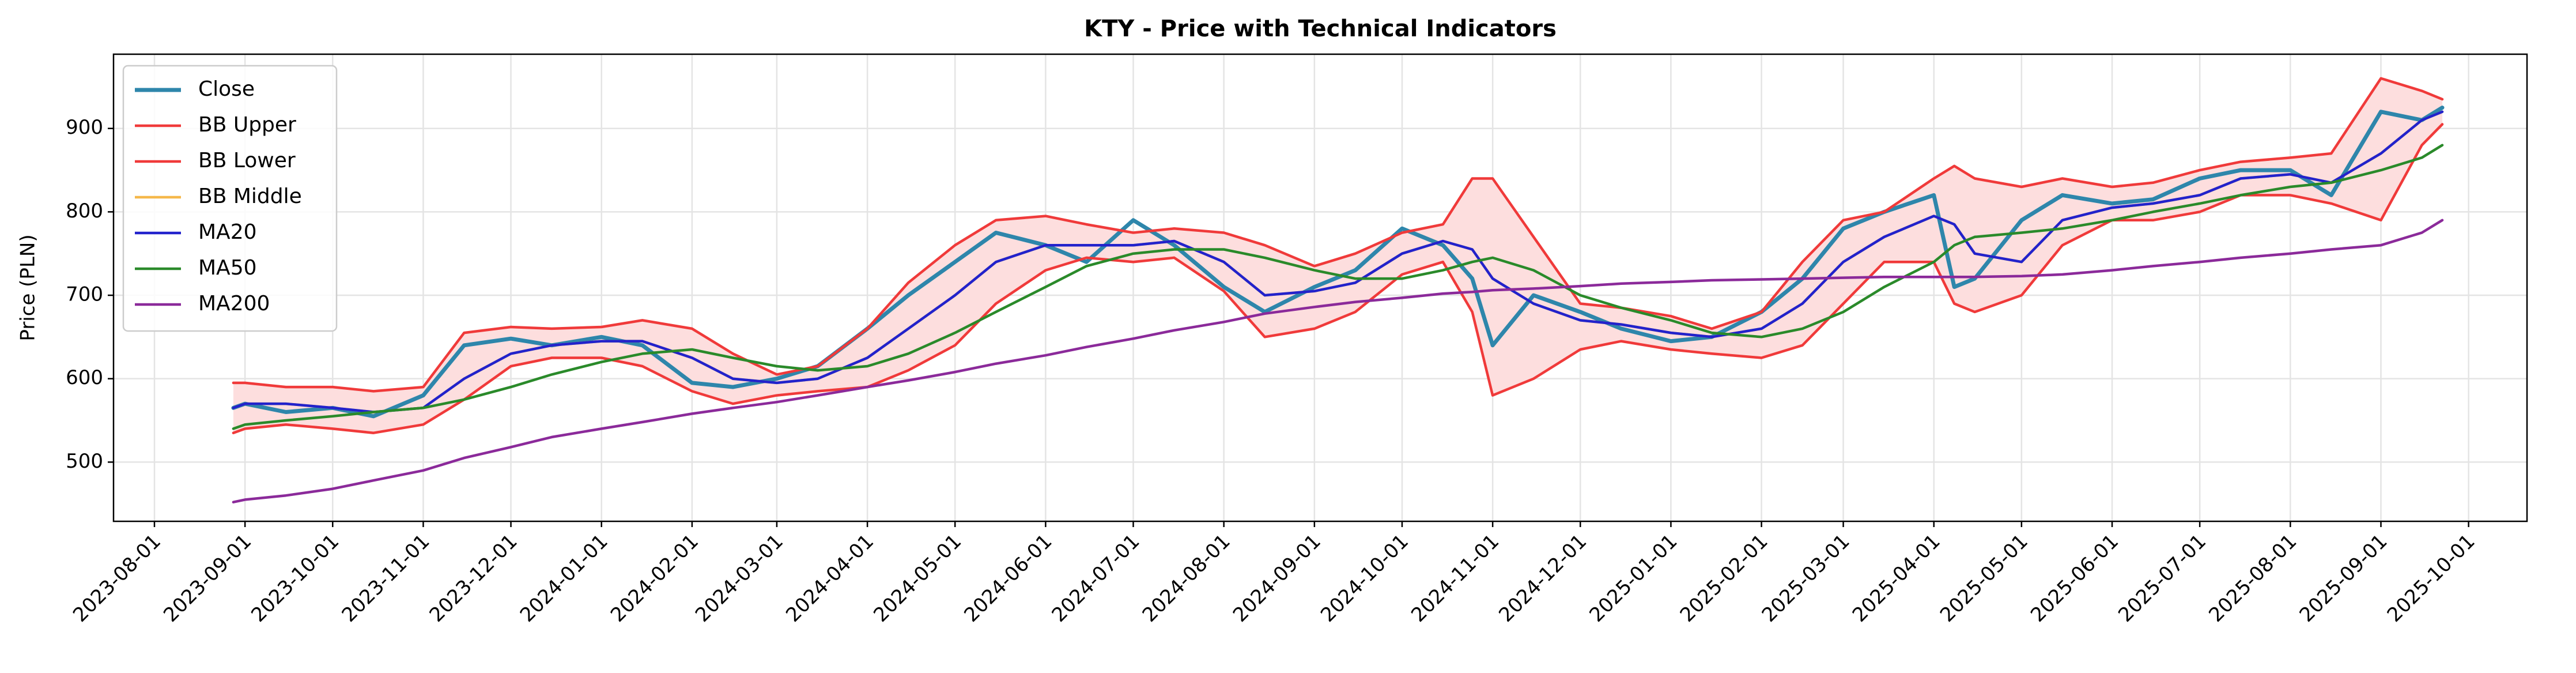 The image size is (2576, 673). Describe the element at coordinates (1542, 578) in the screenshot. I see `x-tick-label: 2024-12-01` at that location.